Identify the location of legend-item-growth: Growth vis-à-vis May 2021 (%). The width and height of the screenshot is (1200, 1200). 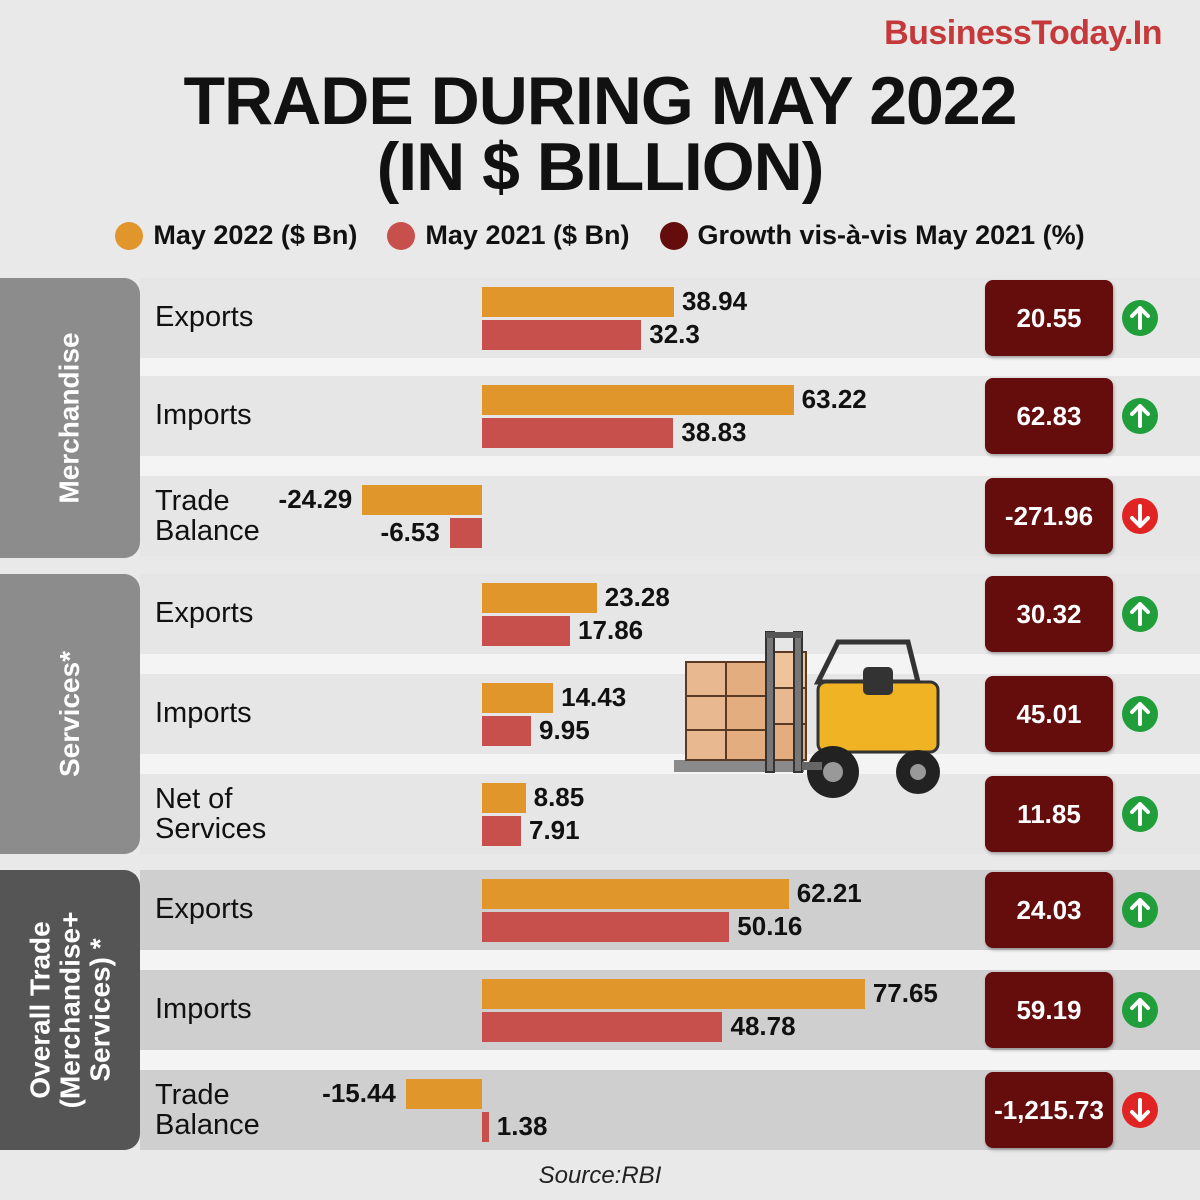
(872, 235).